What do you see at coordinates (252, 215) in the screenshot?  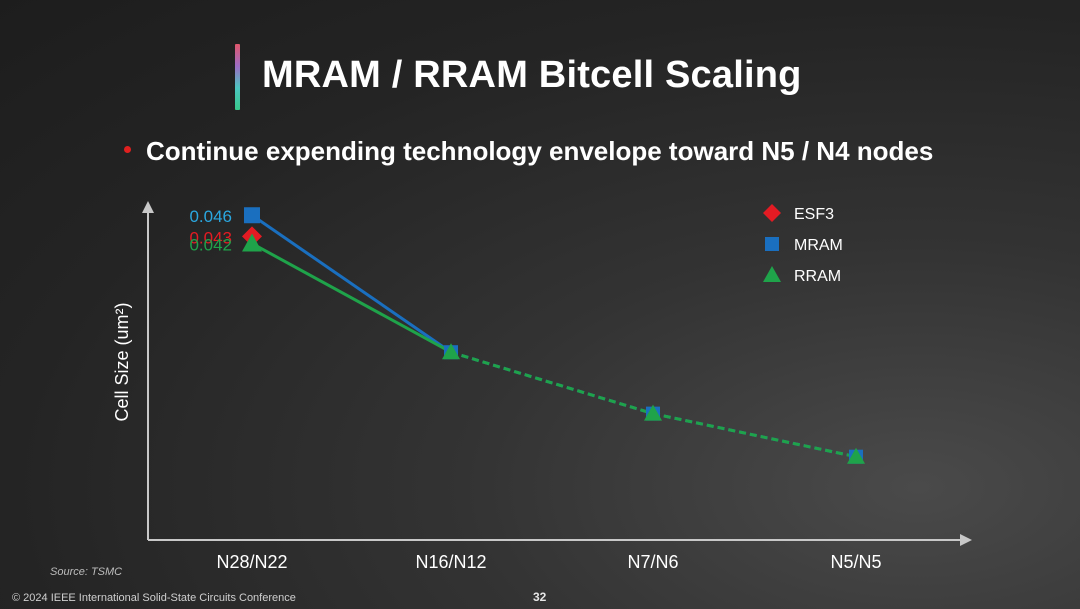 I see `mram-marker` at bounding box center [252, 215].